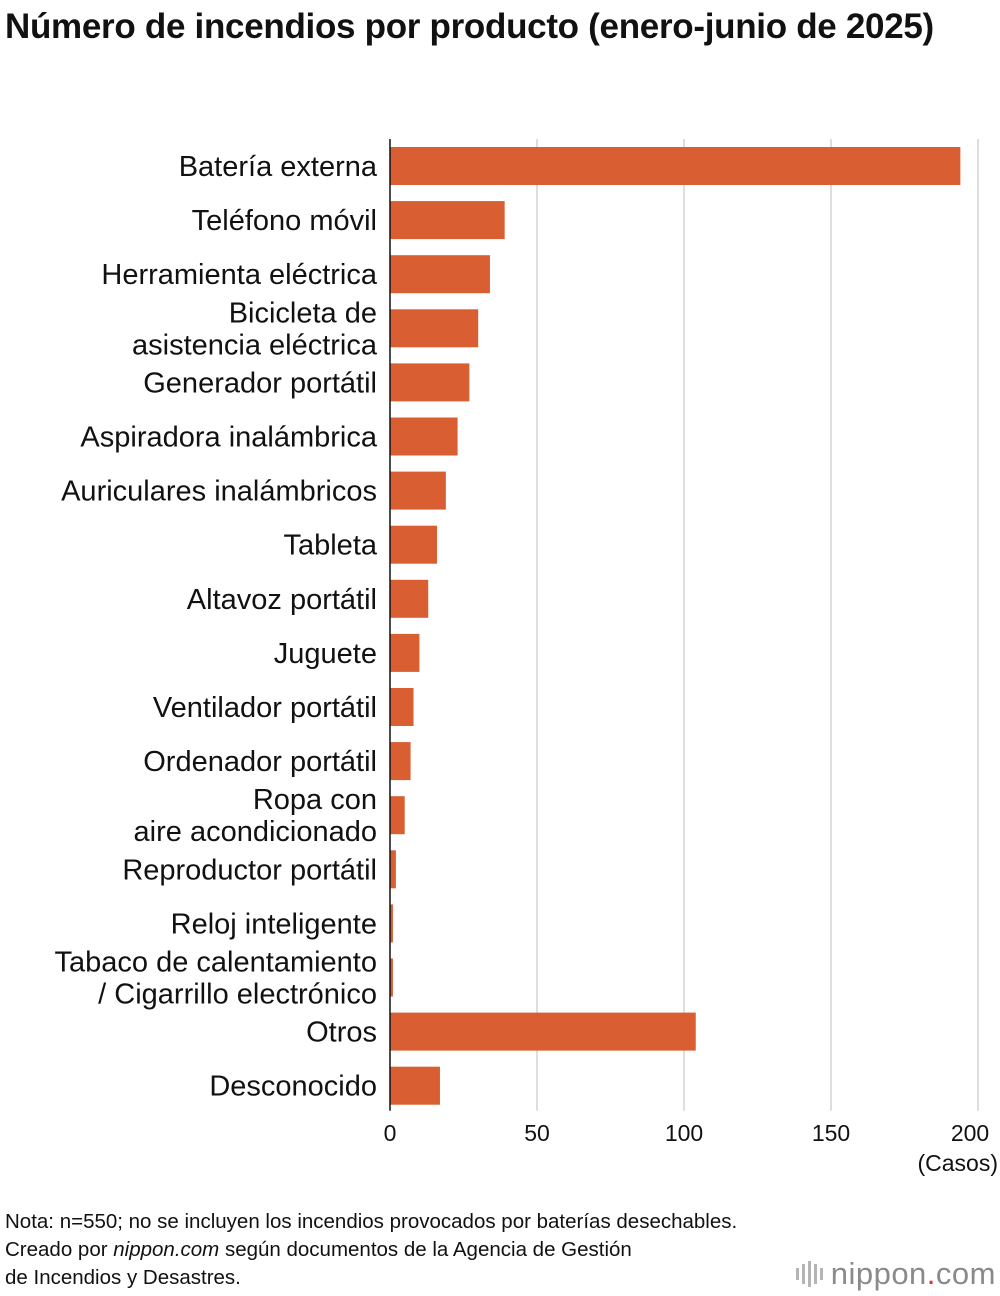 The width and height of the screenshot is (1000, 1296). Describe the element at coordinates (123, 1277) in the screenshot. I see `note-source-cont: de Incendios y Desastres.` at that location.